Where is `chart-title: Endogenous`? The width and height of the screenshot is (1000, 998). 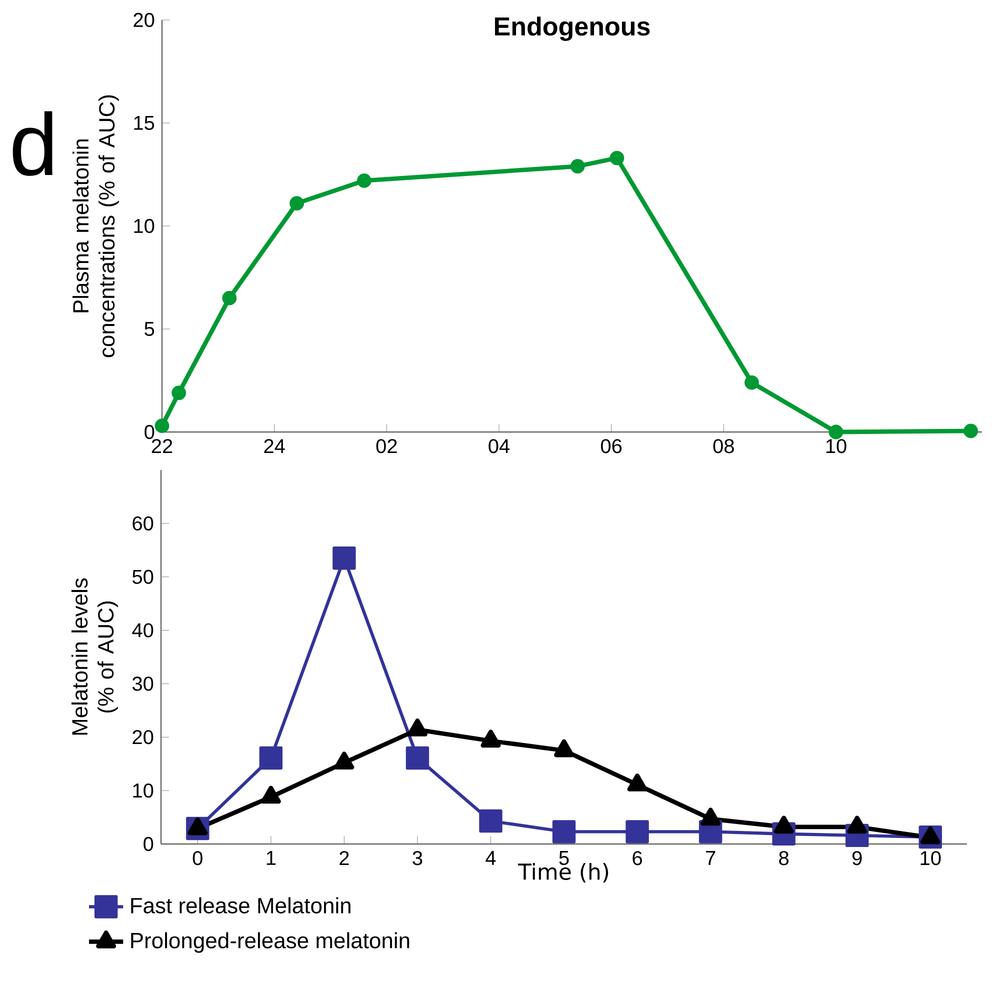 chart-title: Endogenous is located at coordinates (572, 28).